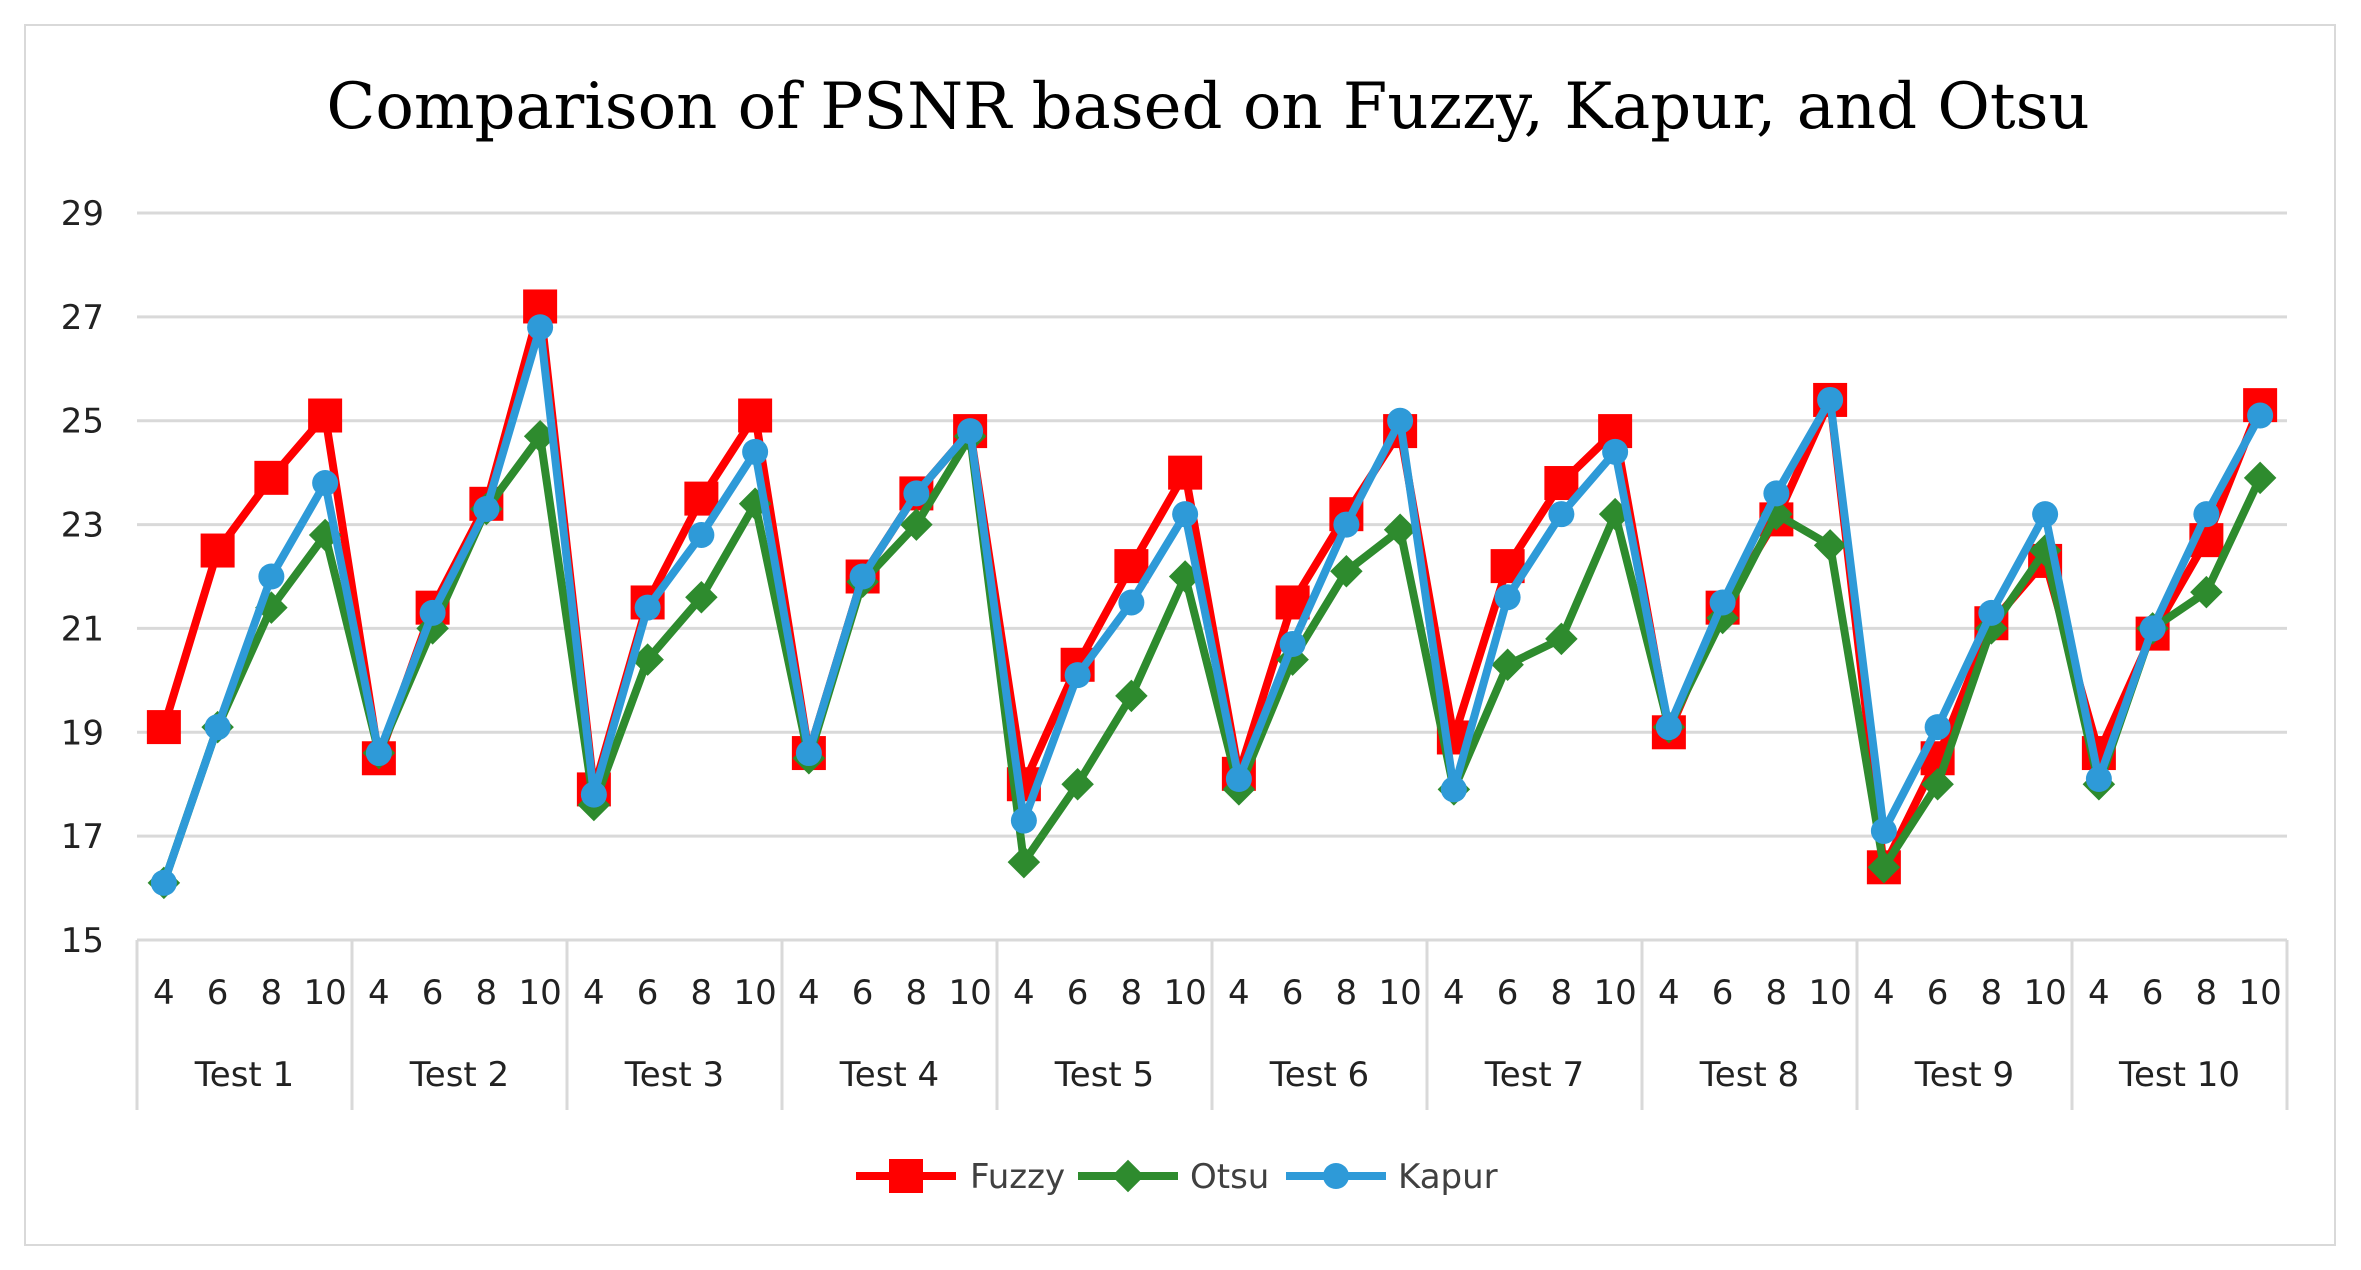 This screenshot has width=2361, height=1270. What do you see at coordinates (1173, 1177) in the screenshot?
I see `legend-item-otsu: Otsu` at bounding box center [1173, 1177].